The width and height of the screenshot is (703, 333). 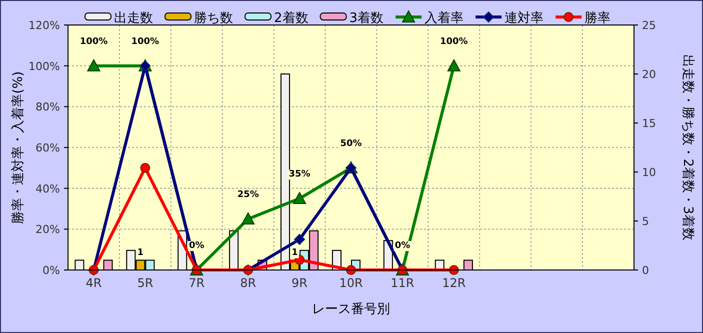 What do you see at coordinates (351, 283) in the screenshot?
I see `x-tick-label: 10R` at bounding box center [351, 283].